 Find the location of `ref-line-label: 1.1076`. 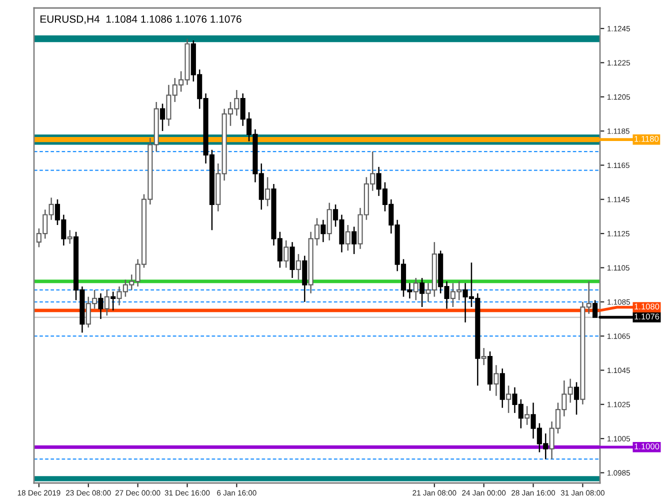

ref-line-label: 1.1076 is located at coordinates (647, 317).